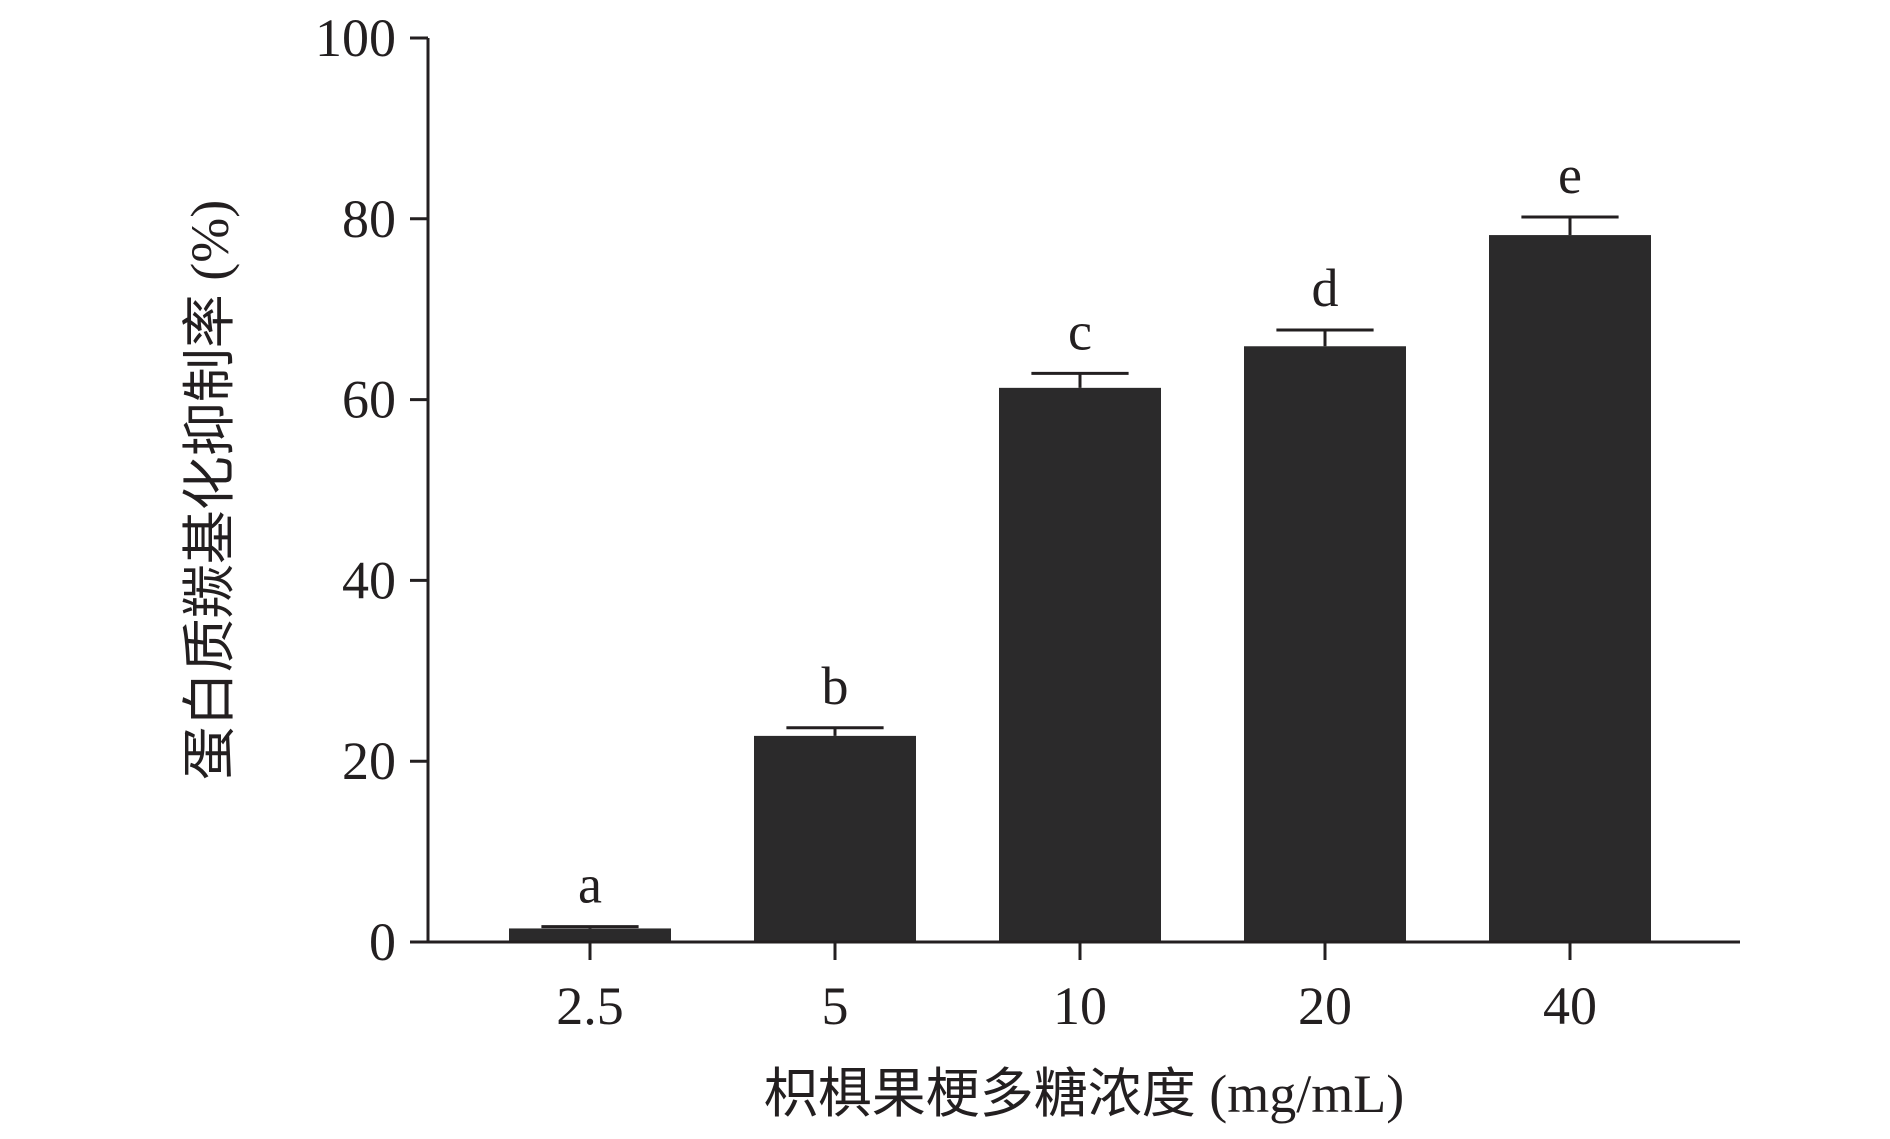  I want to click on significance-label: d, so click(1325, 288).